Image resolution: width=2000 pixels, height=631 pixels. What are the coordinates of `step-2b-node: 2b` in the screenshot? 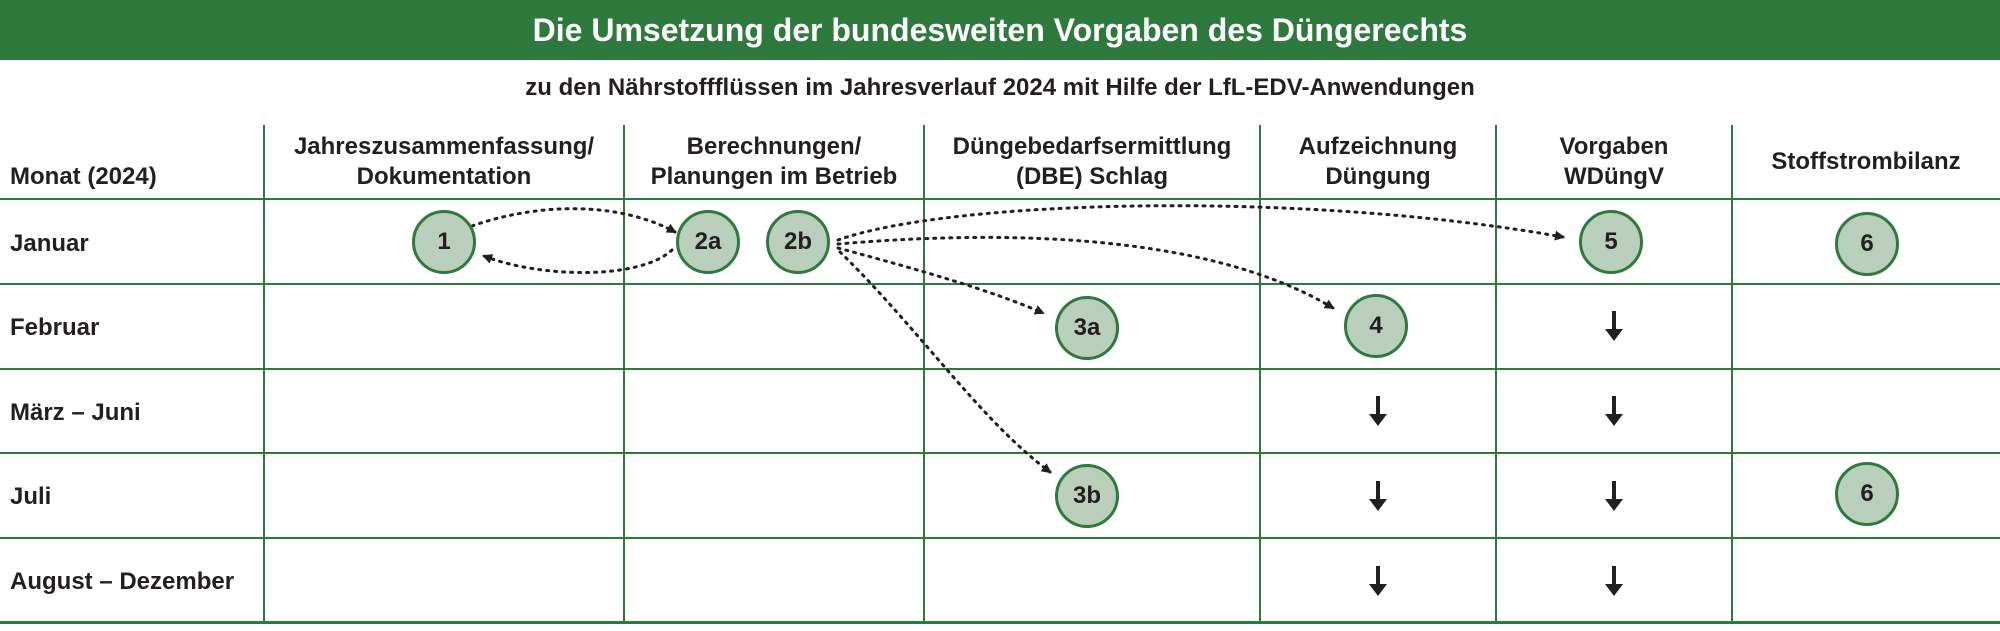 It's located at (798, 242).